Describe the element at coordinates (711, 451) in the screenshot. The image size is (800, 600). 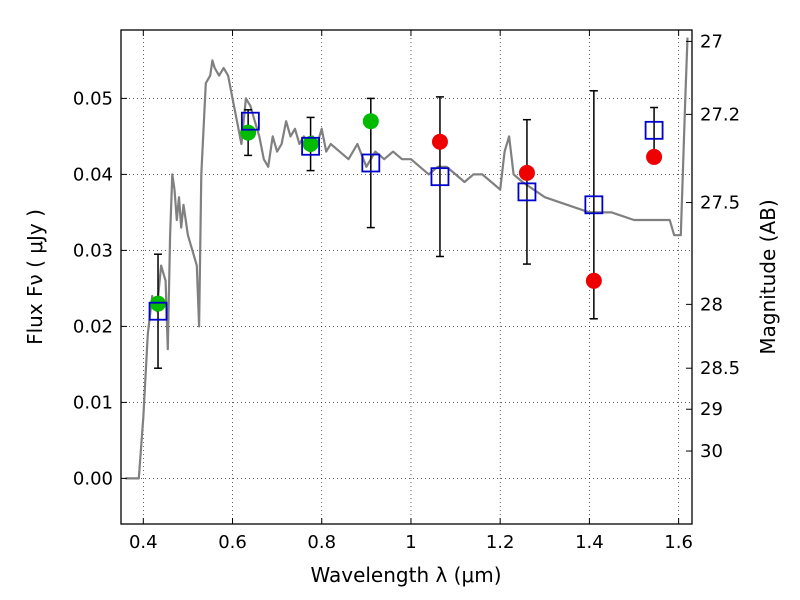
I see `mag-tick-label: 30` at that location.